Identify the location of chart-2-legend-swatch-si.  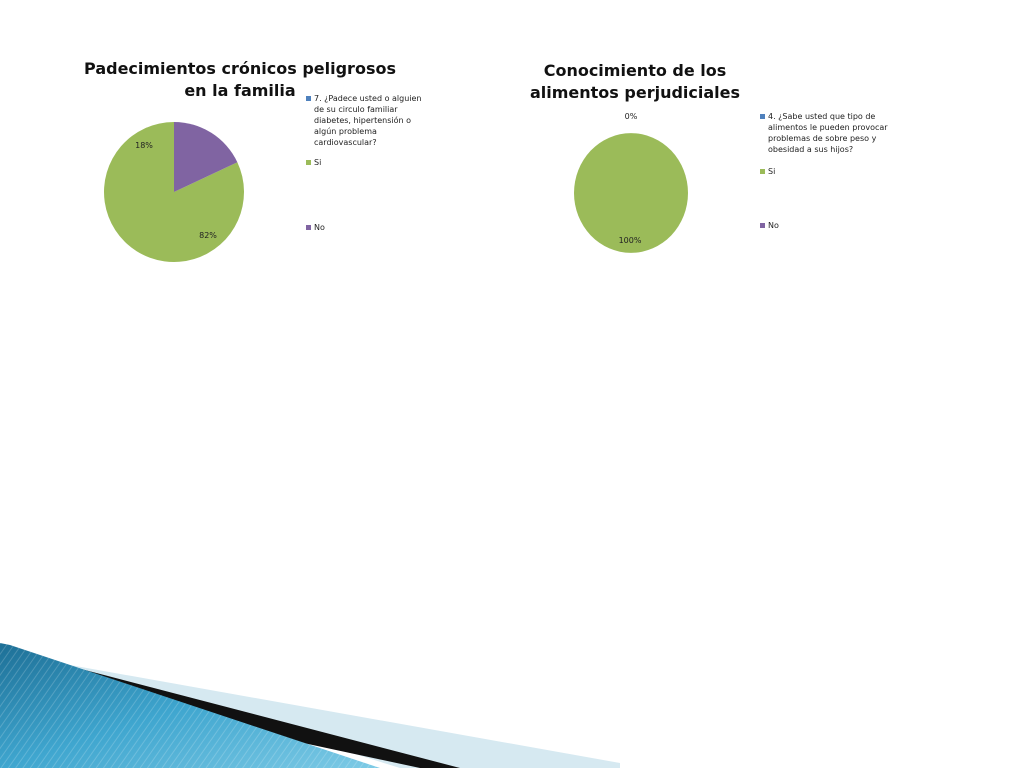
(762, 171).